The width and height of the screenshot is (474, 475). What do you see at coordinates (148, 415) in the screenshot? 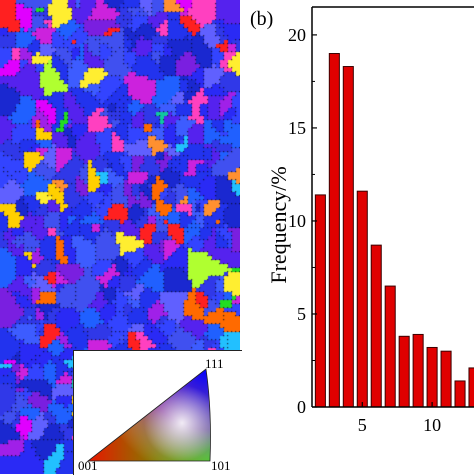
I see `ipf-triangle` at bounding box center [148, 415].